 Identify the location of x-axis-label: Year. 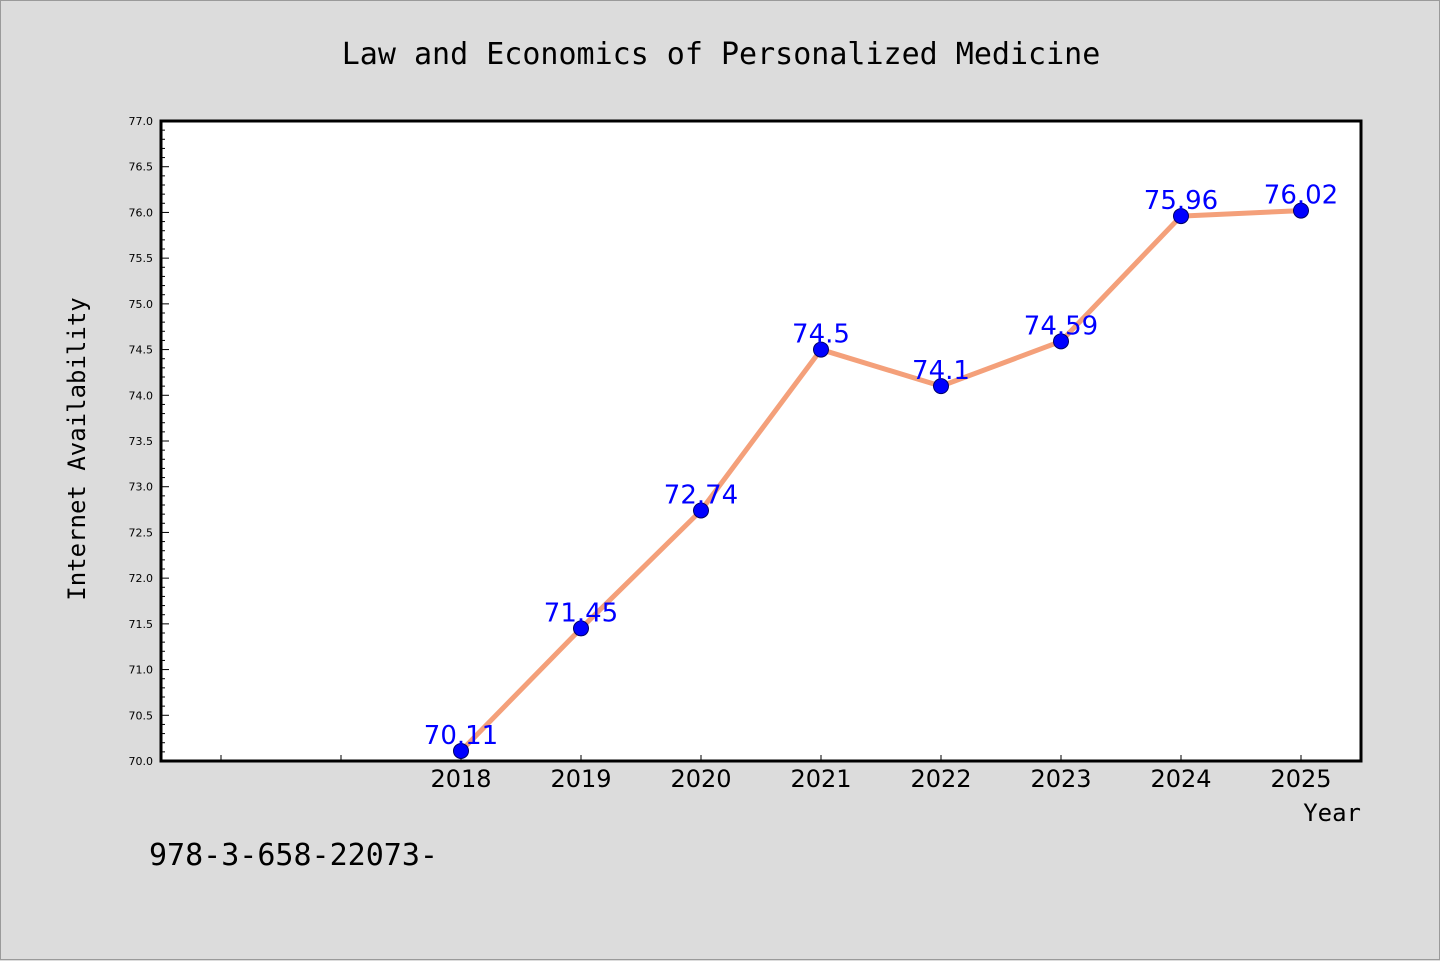
(1332, 813).